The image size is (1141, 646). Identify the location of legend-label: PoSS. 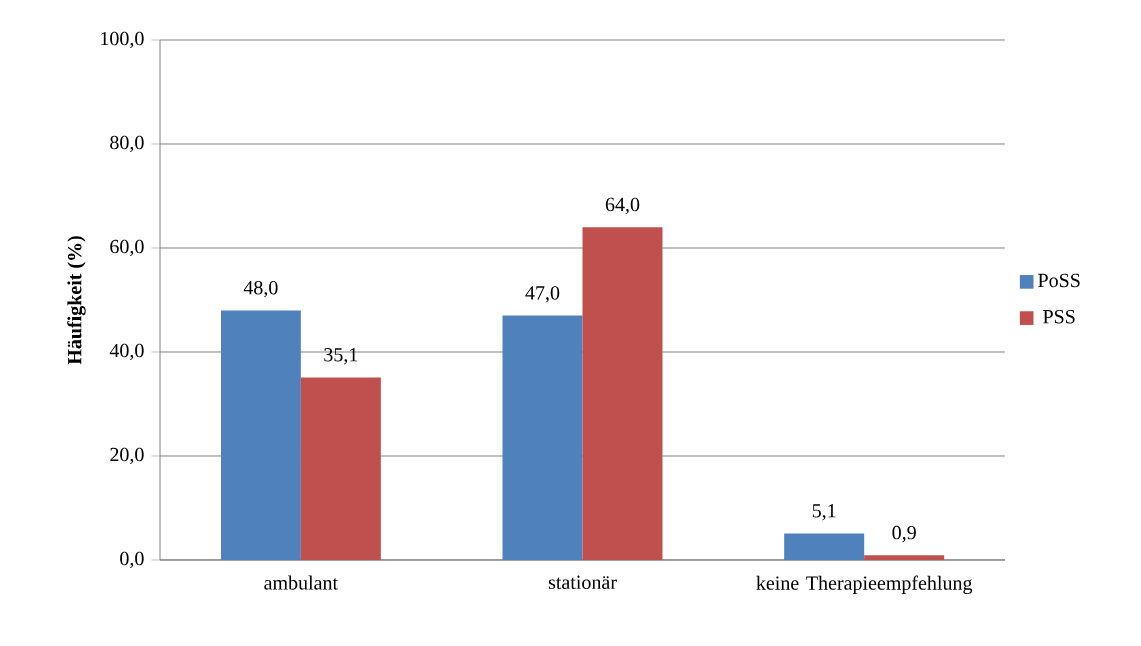
(1059, 280).